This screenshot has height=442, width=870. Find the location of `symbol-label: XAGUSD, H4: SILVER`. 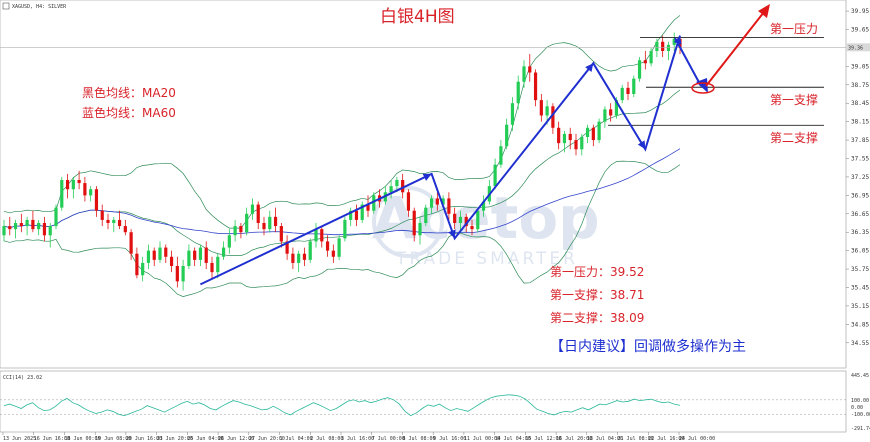

symbol-label: XAGUSD, H4: SILVER is located at coordinates (39, 7).